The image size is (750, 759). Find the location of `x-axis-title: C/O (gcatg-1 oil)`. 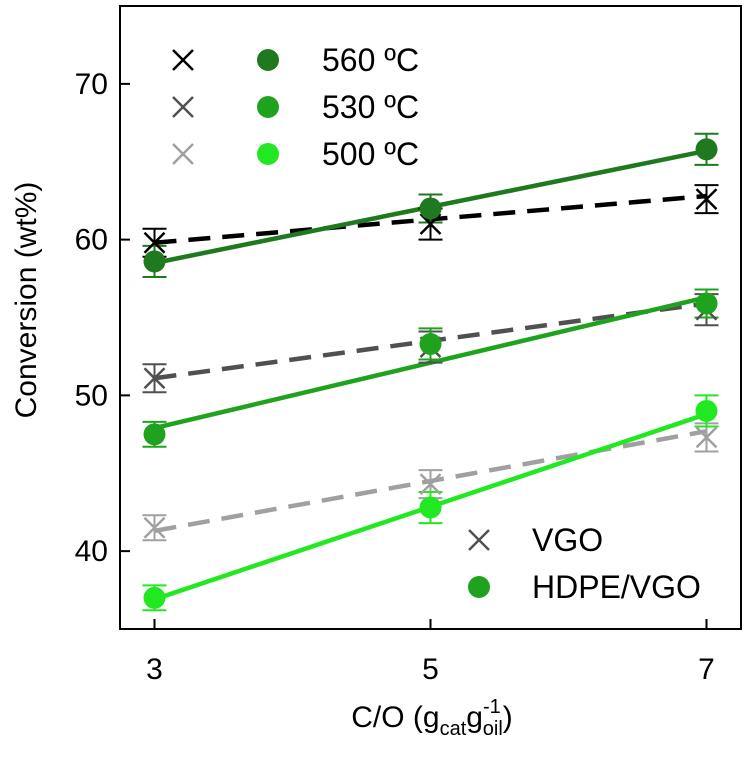

x-axis-title: C/O (gcatg-1 oil) is located at coordinates (432, 718).